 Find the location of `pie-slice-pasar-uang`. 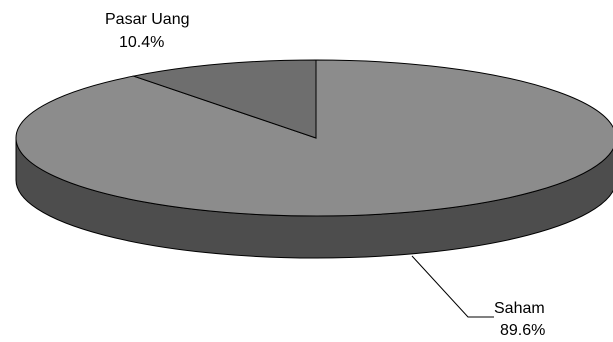

pie-slice-pasar-uang is located at coordinates (224, 99).